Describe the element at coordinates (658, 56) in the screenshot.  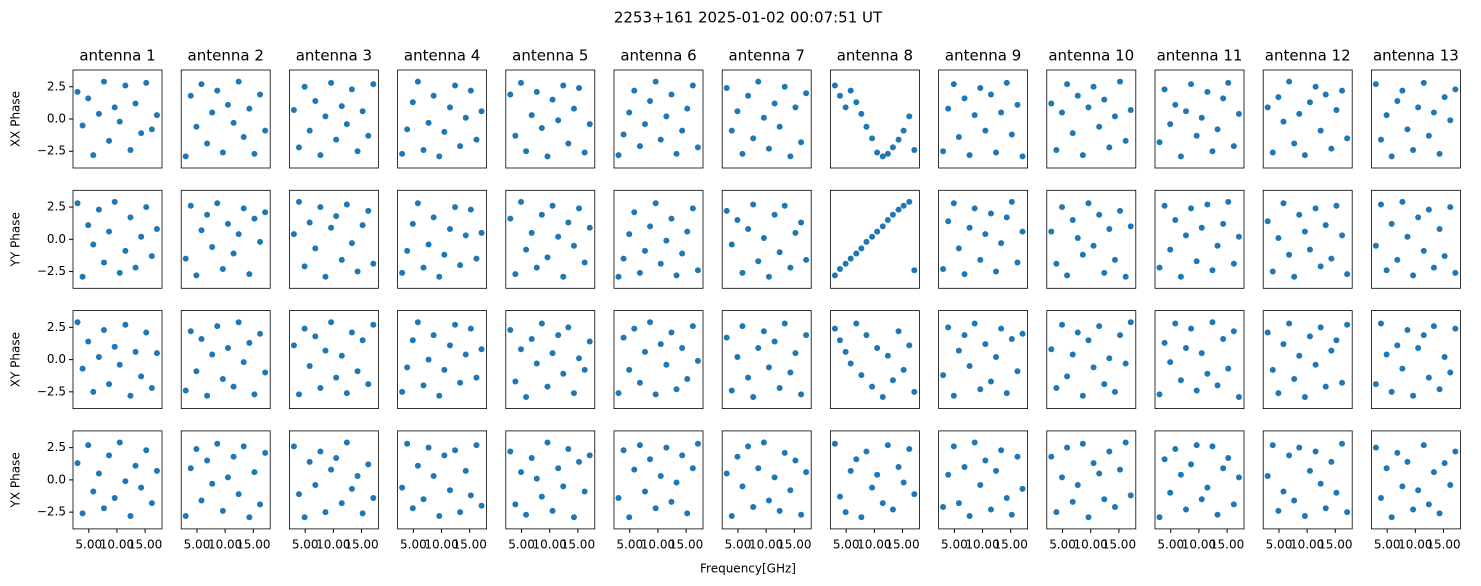
I see `subplot-title: antenna 6` at that location.